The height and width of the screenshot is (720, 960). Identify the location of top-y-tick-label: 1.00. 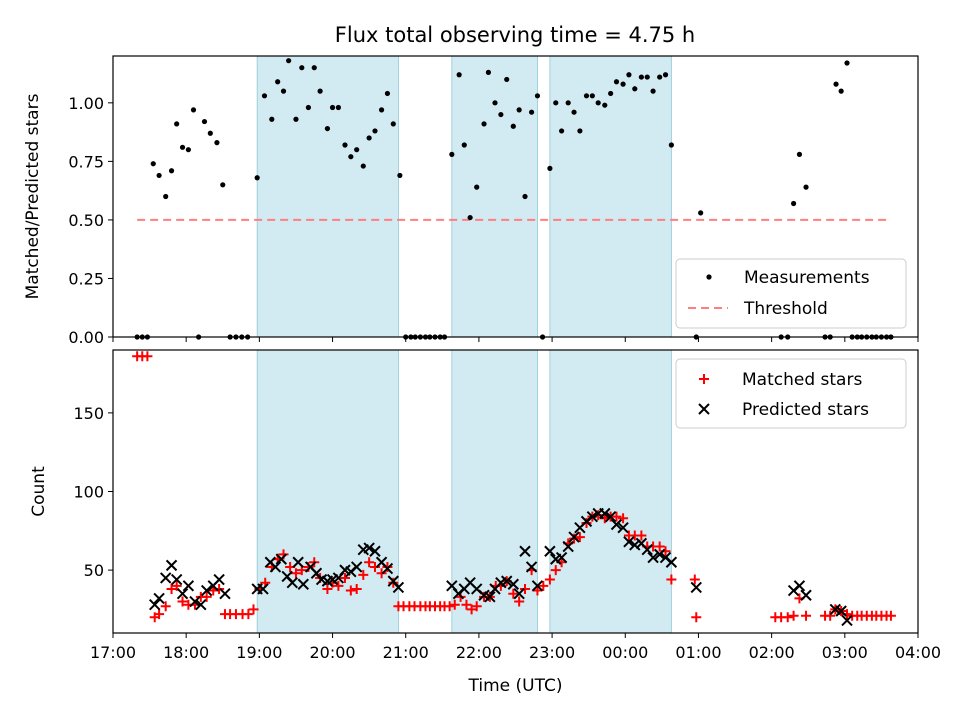
(86, 103).